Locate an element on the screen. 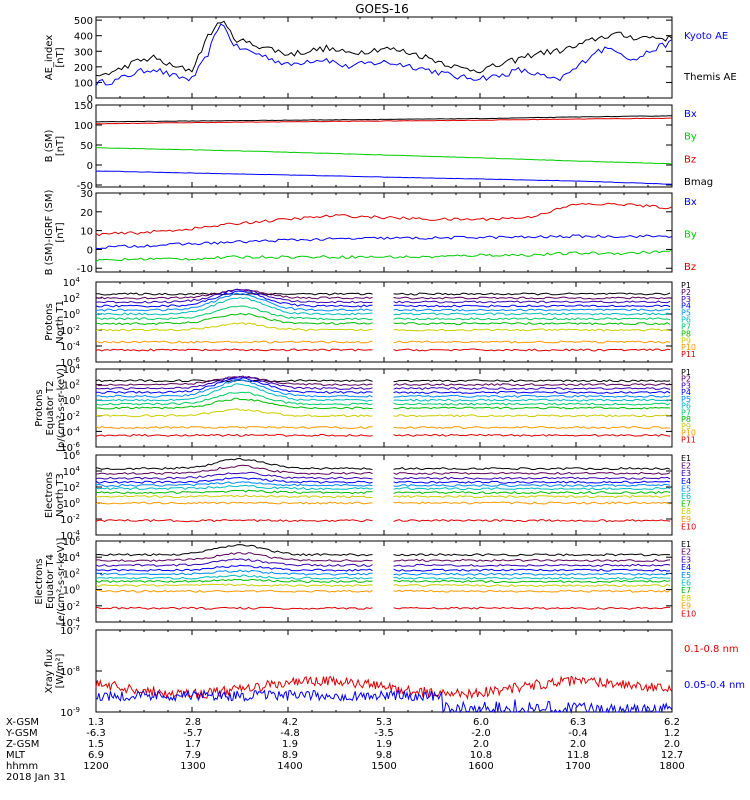 Image resolution: width=750 pixels, height=800 pixels. xgsm-value: 6.2 is located at coordinates (672, 722).